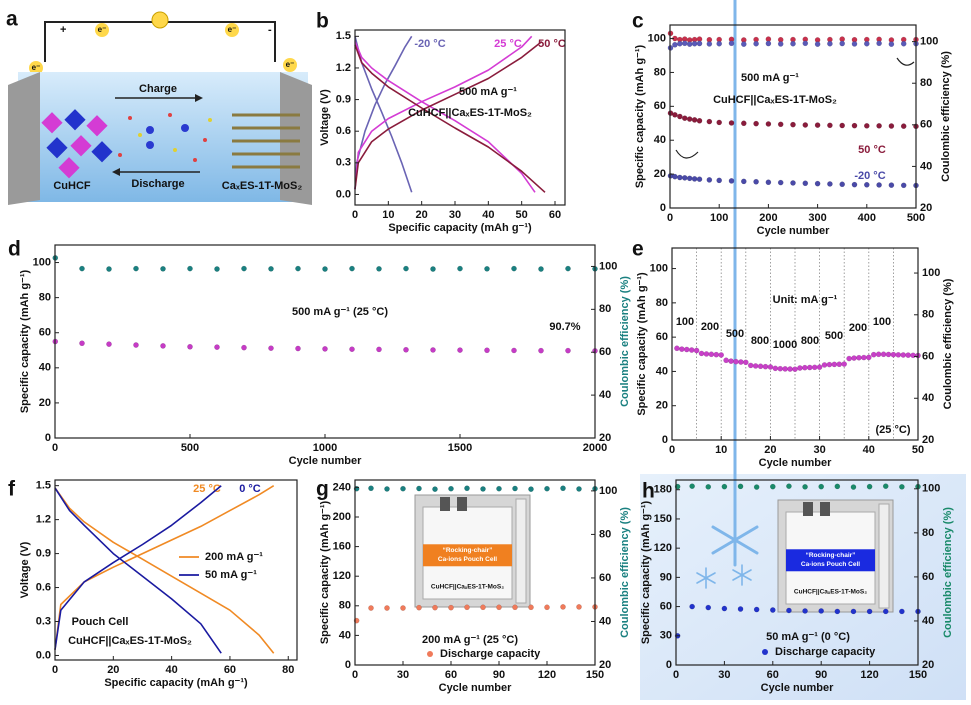 This screenshot has height=705, width=971. I want to click on tab, so click(825, 509).